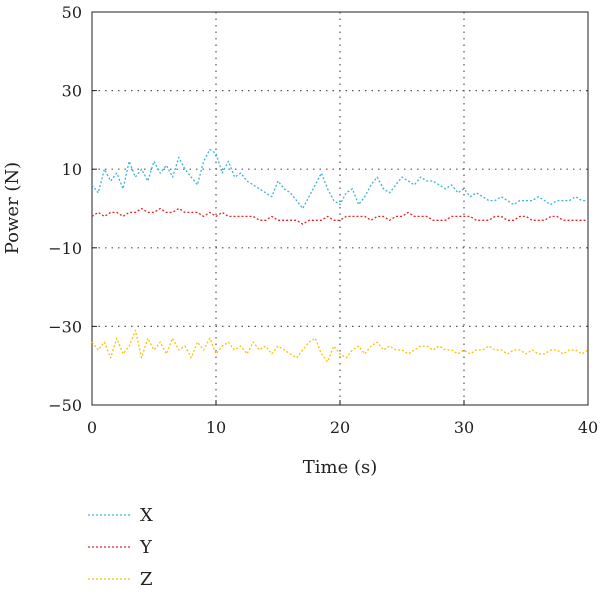  Describe the element at coordinates (12, 208) in the screenshot. I see `y-axis-label: Power (N)` at that location.